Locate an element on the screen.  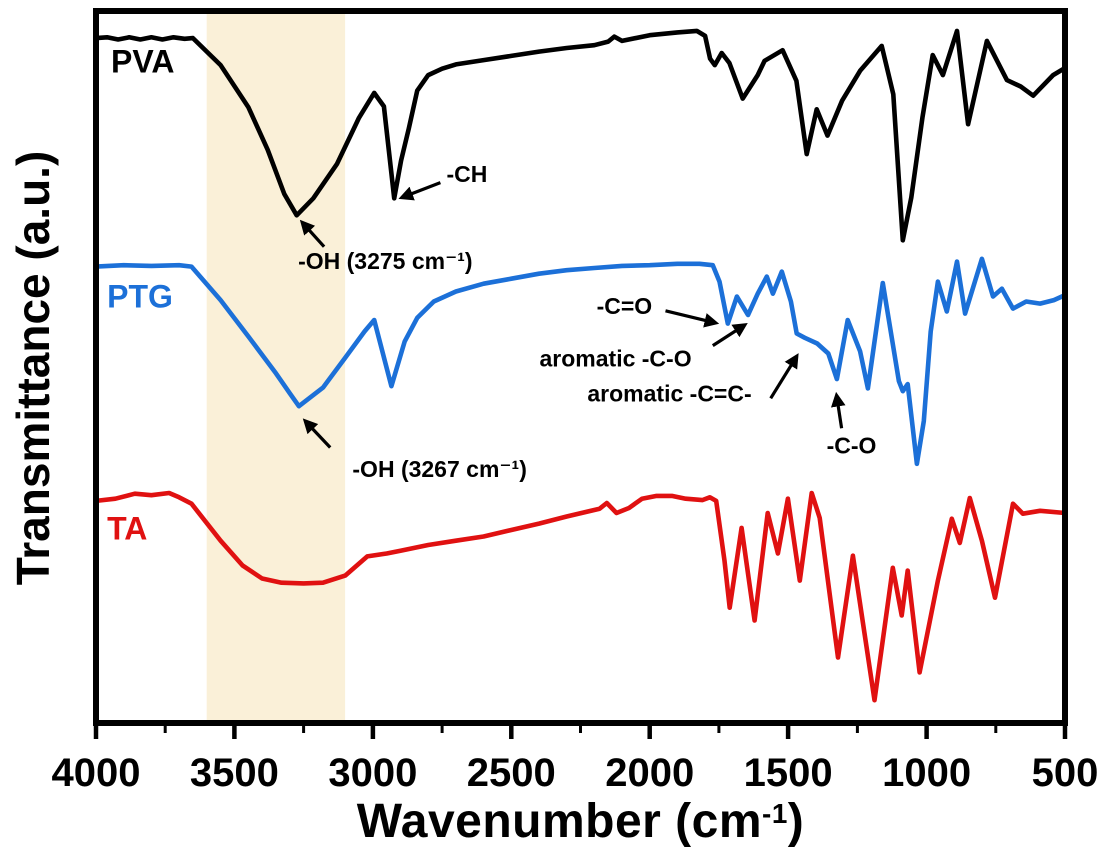
annotation-arrow-oh-pva is located at coordinates (312, 233).